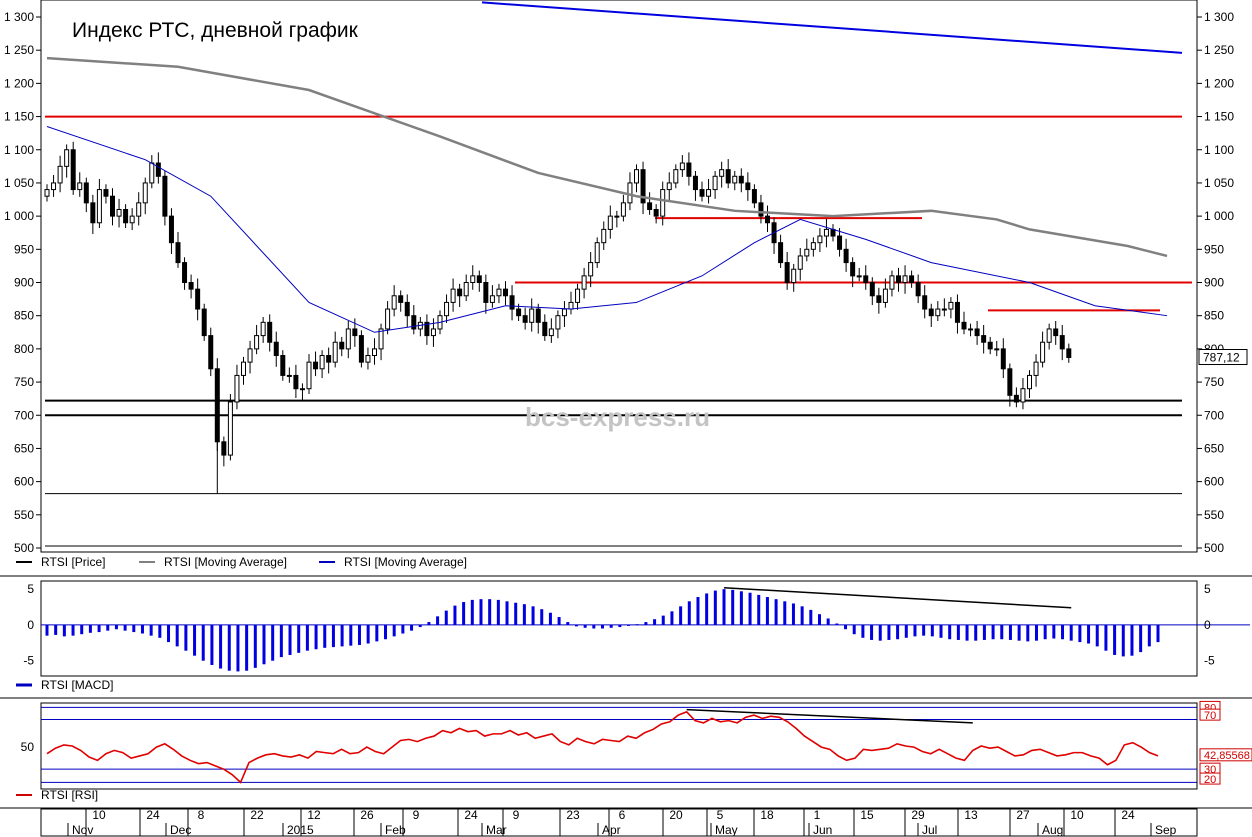  What do you see at coordinates (602, 747) in the screenshot?
I see `rsi-line` at bounding box center [602, 747].